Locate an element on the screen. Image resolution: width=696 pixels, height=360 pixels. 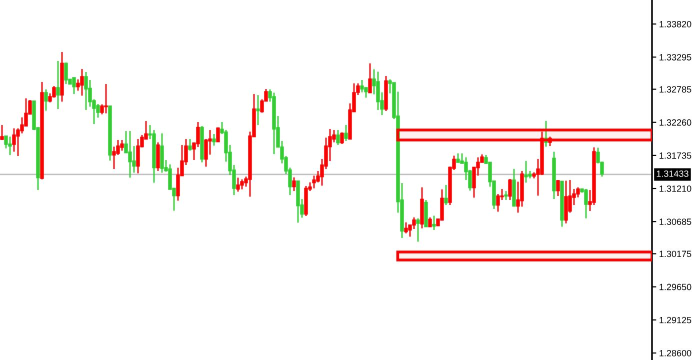
y-tick-label: 1.33295 is located at coordinates (676, 57).